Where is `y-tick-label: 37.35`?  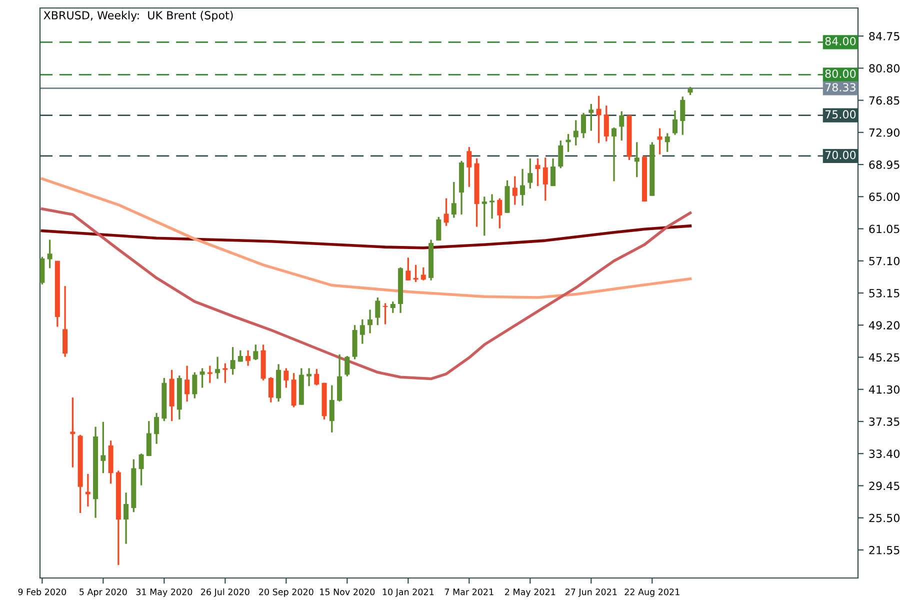
y-tick-label: 37.35 is located at coordinates (884, 421).